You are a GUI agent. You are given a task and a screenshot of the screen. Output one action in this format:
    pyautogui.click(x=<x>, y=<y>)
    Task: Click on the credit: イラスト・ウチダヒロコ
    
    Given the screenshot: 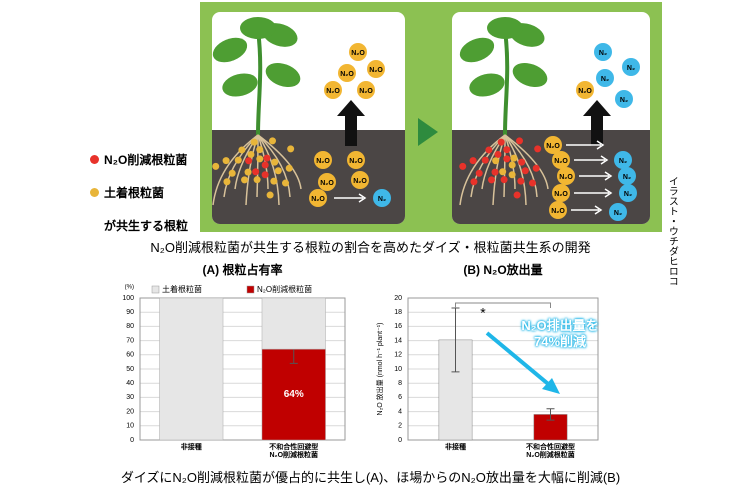 What is the action you would take?
    pyautogui.click(x=672, y=231)
    